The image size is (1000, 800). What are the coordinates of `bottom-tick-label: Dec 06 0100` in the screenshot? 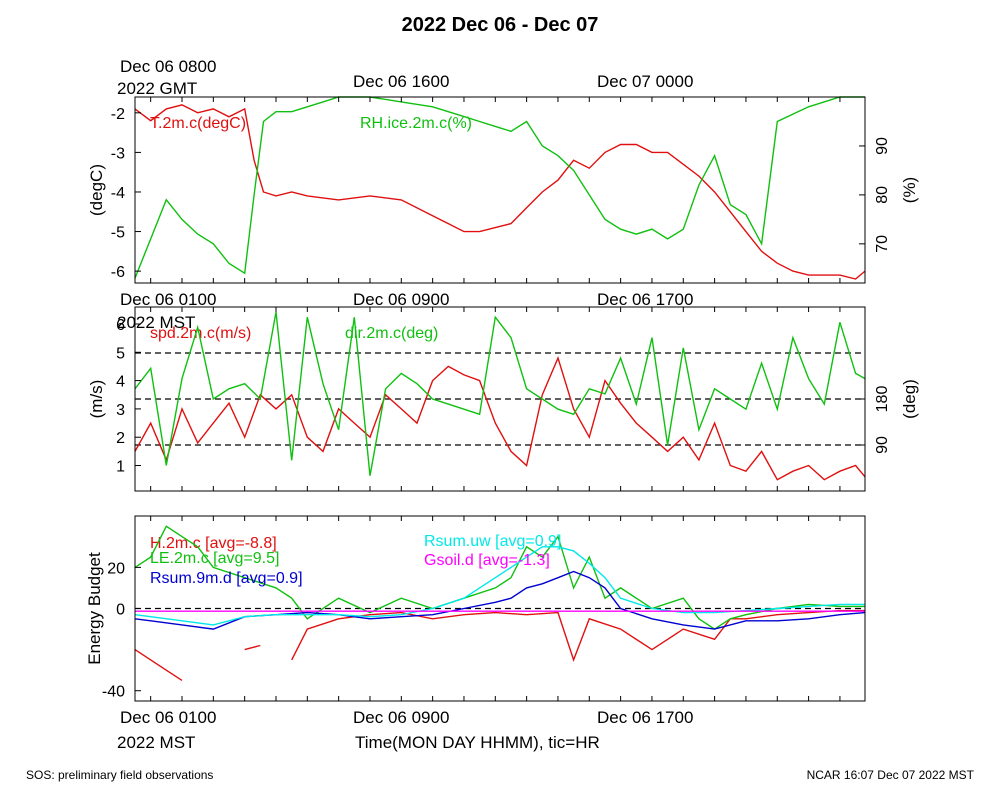 It's located at (168, 717).